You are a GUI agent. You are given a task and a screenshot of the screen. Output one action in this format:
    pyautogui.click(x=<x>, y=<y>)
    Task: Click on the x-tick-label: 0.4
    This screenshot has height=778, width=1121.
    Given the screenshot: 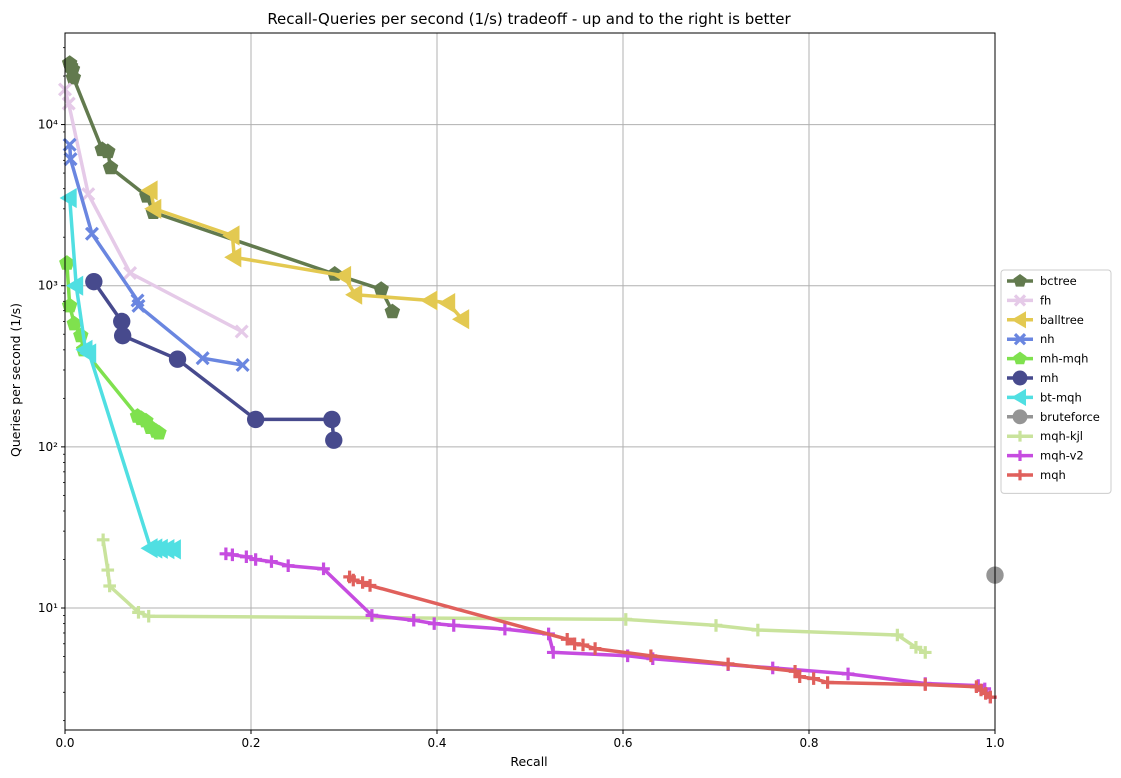 What is the action you would take?
    pyautogui.click(x=436, y=743)
    